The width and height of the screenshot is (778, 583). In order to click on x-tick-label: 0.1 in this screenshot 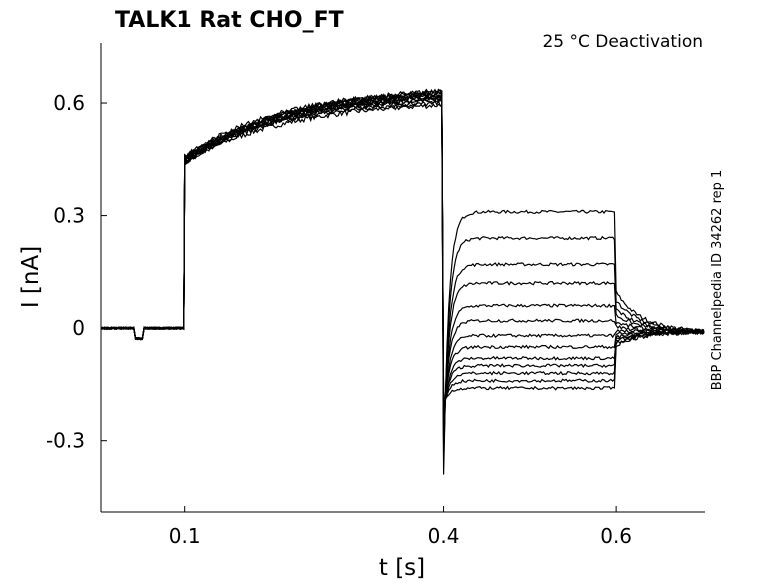, I will do `click(185, 536)`.